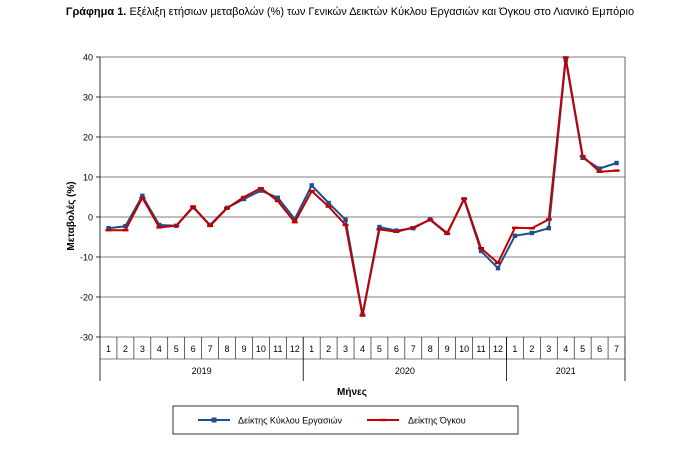  Describe the element at coordinates (437, 421) in the screenshot. I see `legend-label: Δείκτης Όγκου` at that location.